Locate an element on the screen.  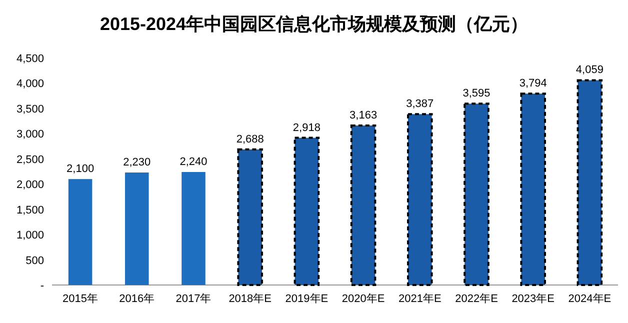
data-label: 2,918 is located at coordinates (306, 128).